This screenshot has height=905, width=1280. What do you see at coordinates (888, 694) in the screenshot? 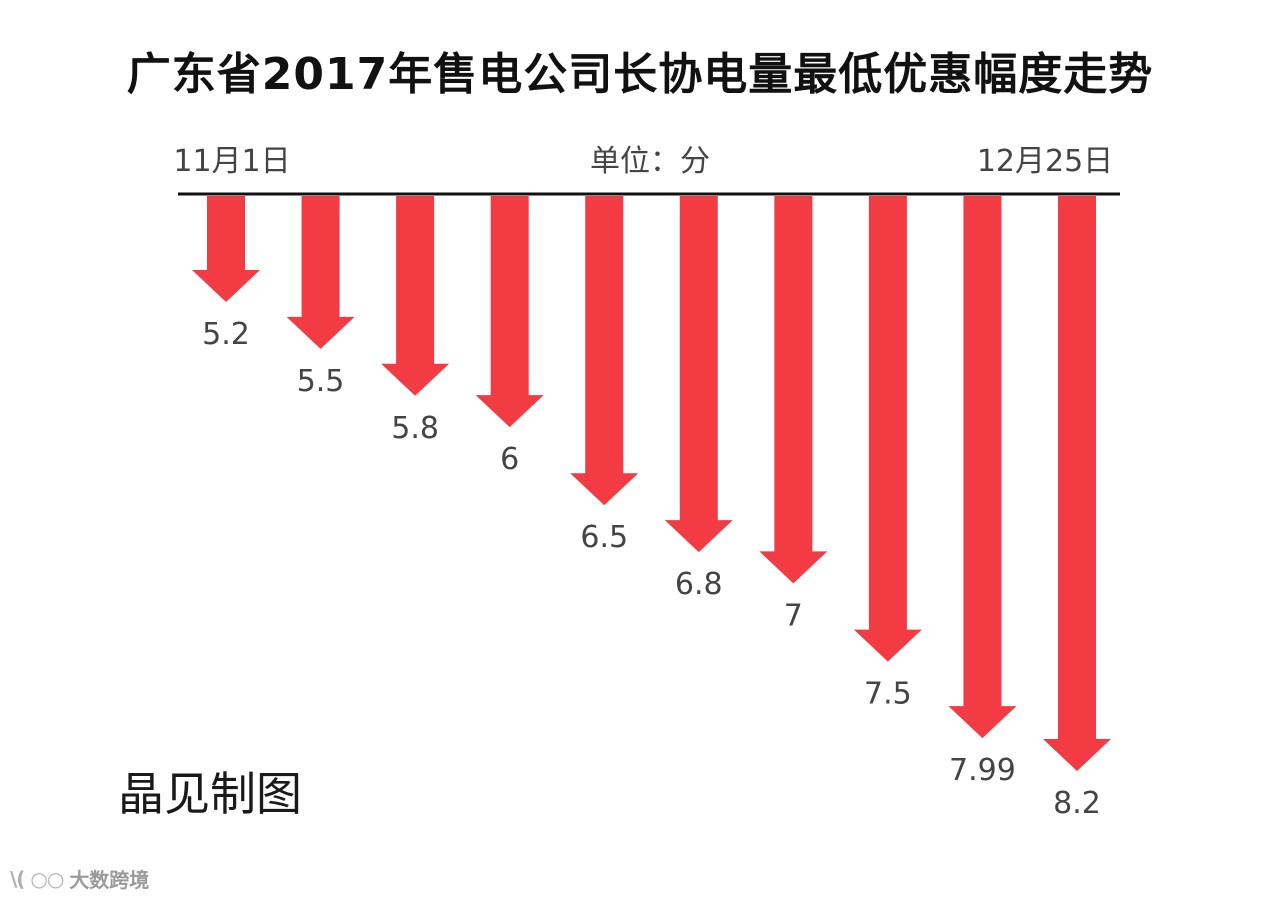
I see `value-label-8: 7.5` at bounding box center [888, 694].